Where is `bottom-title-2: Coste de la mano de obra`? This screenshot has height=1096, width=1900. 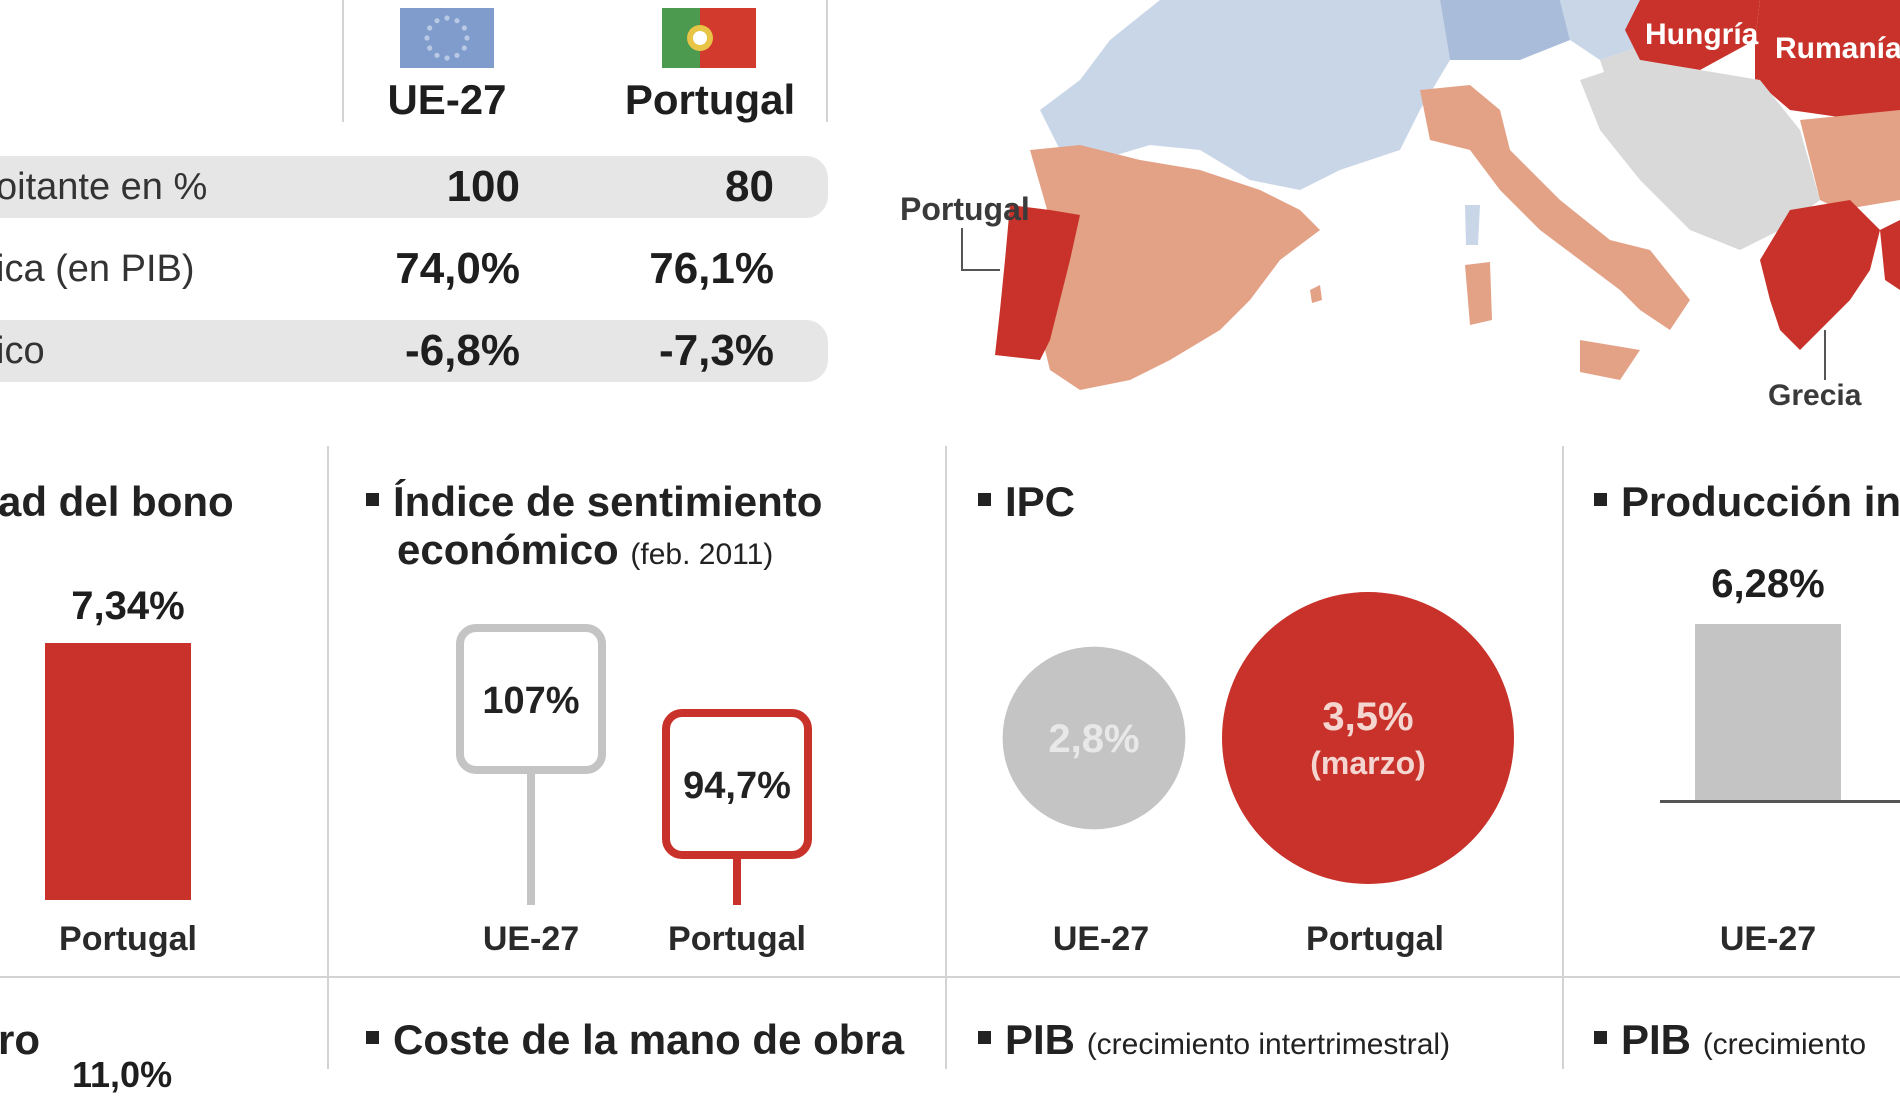 bottom-title-2: Coste de la mano de obra is located at coordinates (635, 1040).